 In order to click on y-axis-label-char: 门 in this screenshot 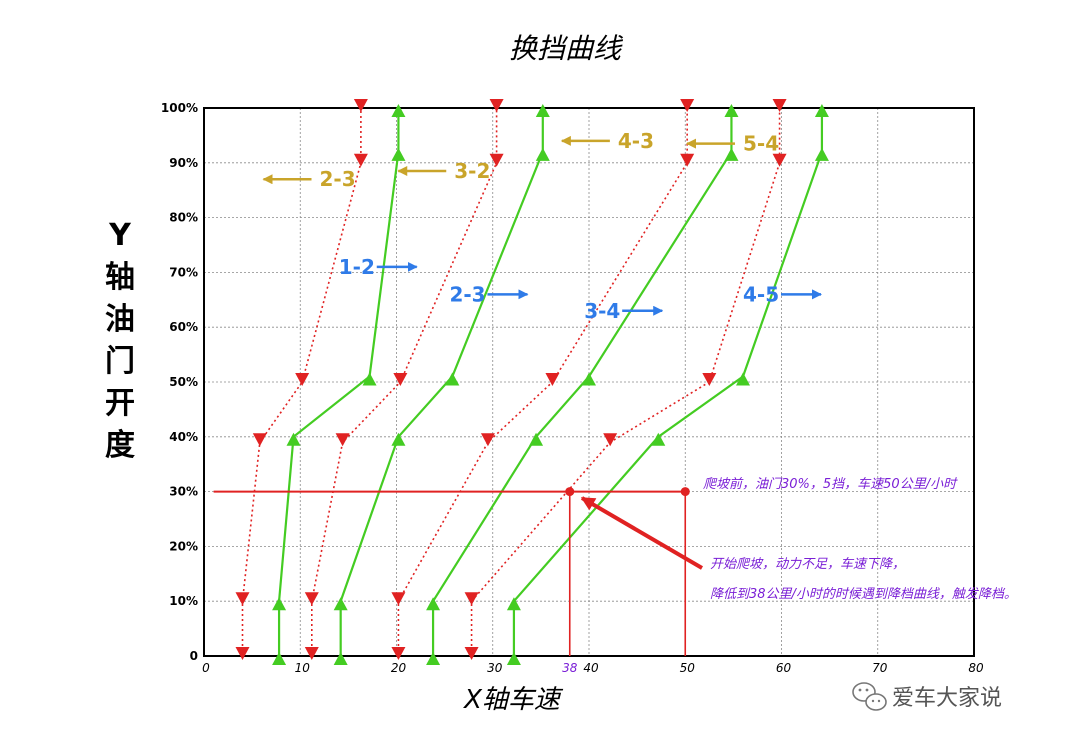, I will do `click(120, 361)`.